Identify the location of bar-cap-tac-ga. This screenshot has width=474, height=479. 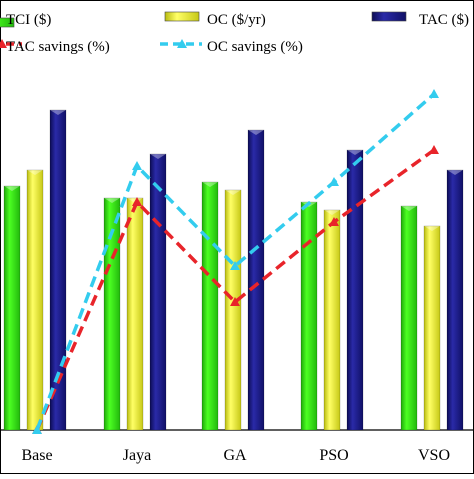
(256, 132).